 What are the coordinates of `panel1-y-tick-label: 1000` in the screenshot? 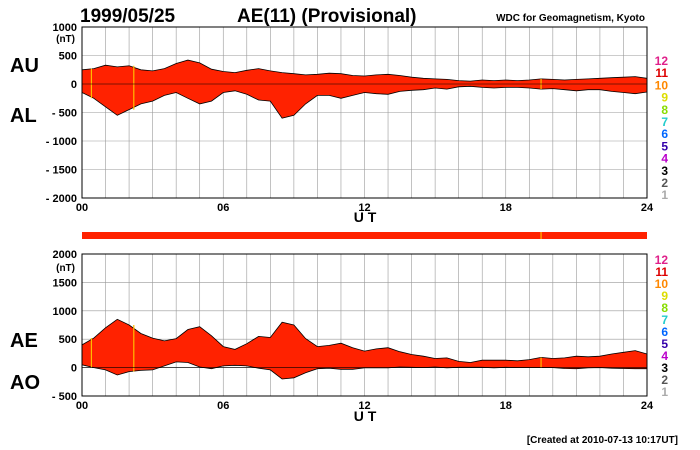 It's located at (65, 28).